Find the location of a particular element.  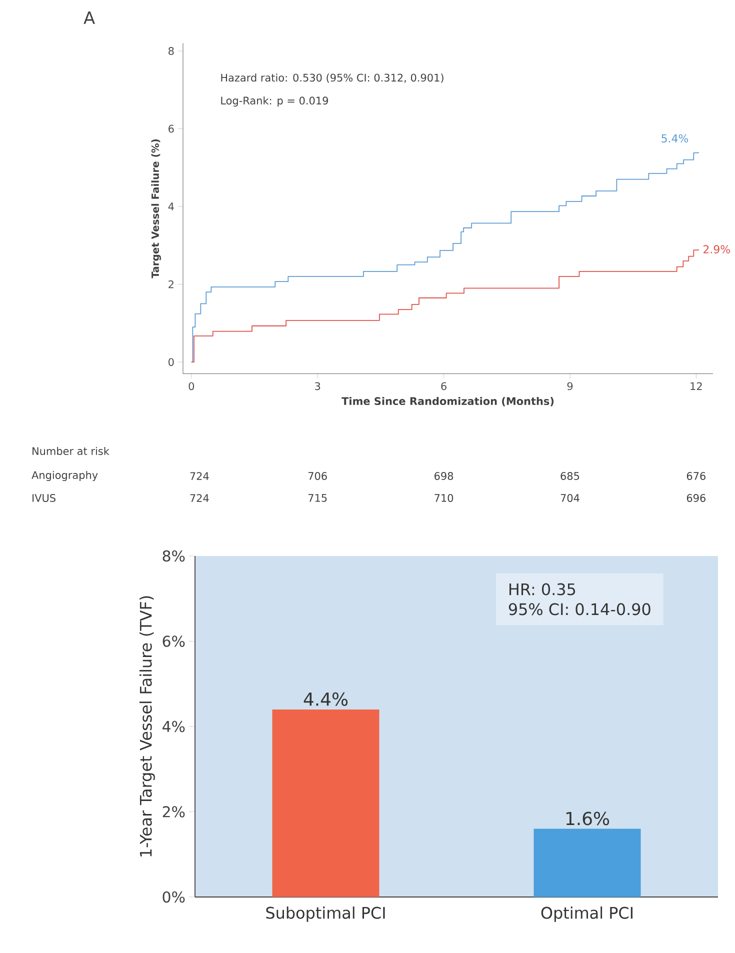

text: 710 is located at coordinates (444, 498).